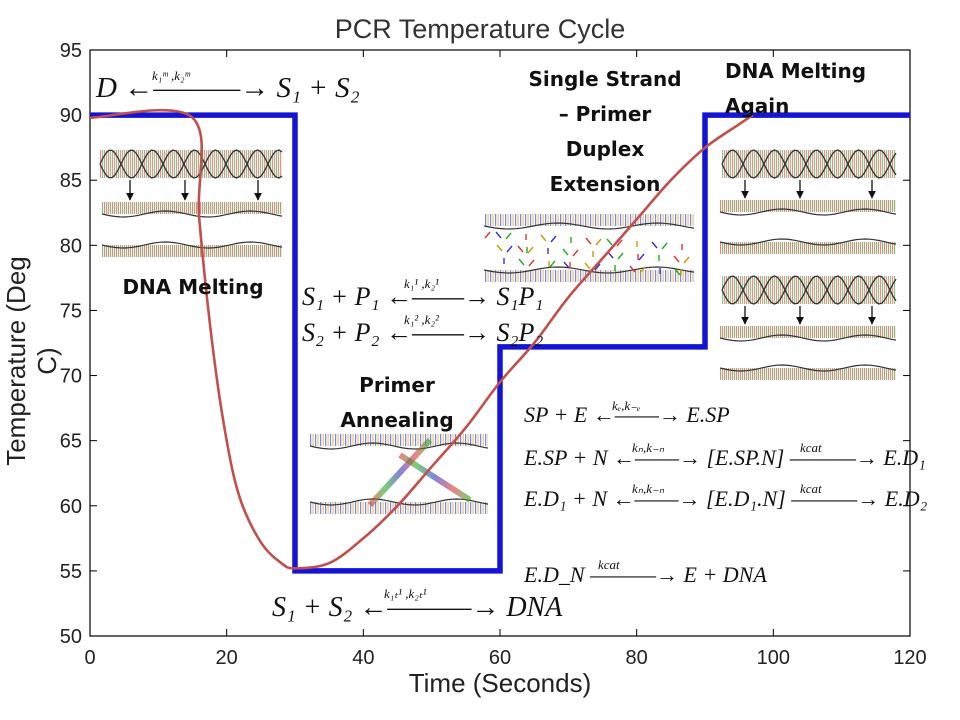 The image size is (960, 720). What do you see at coordinates (397, 403) in the screenshot?
I see `annotation-primer-annealing: Primer Annealing` at bounding box center [397, 403].